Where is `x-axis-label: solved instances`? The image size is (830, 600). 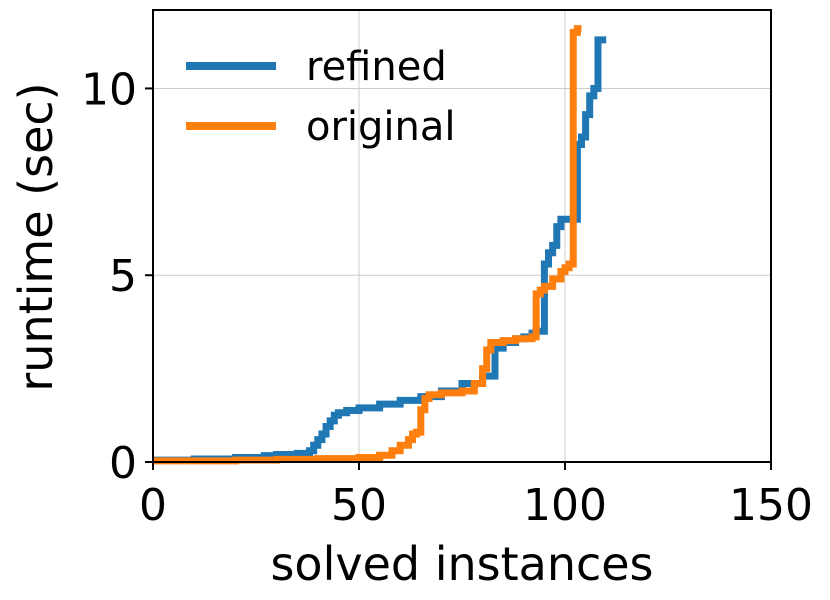 x-axis-label: solved instances is located at coordinates (461, 564).